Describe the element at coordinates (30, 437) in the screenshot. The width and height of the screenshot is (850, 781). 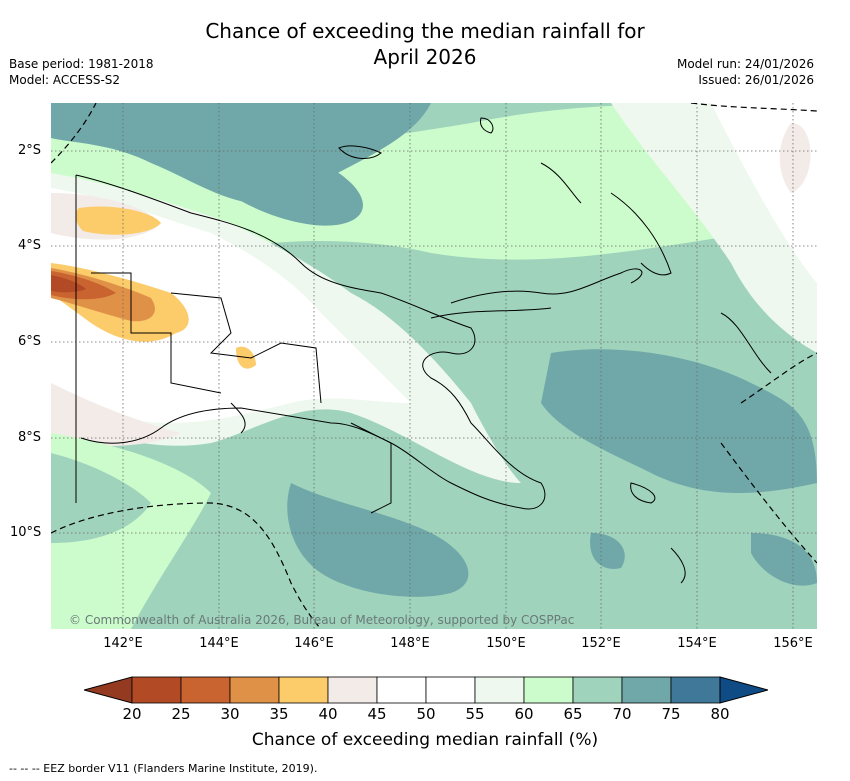
I see `lat-label-8s: 8°S` at that location.